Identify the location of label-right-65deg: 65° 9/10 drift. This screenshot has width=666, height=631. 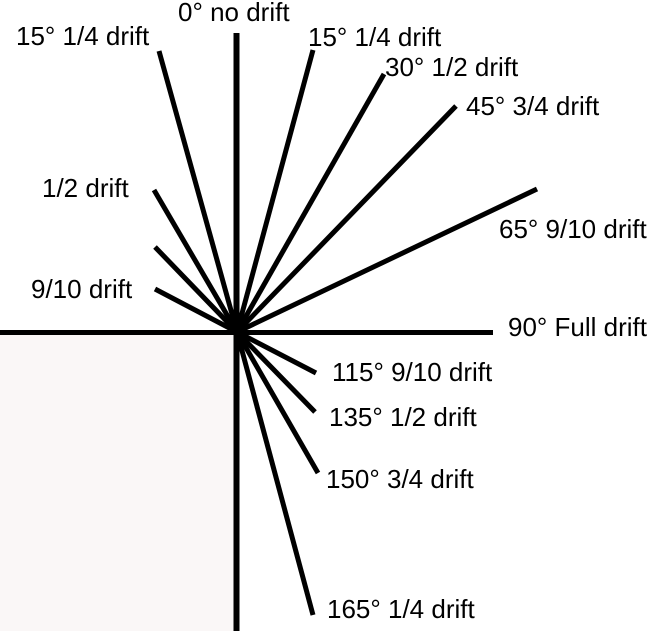
(573, 229).